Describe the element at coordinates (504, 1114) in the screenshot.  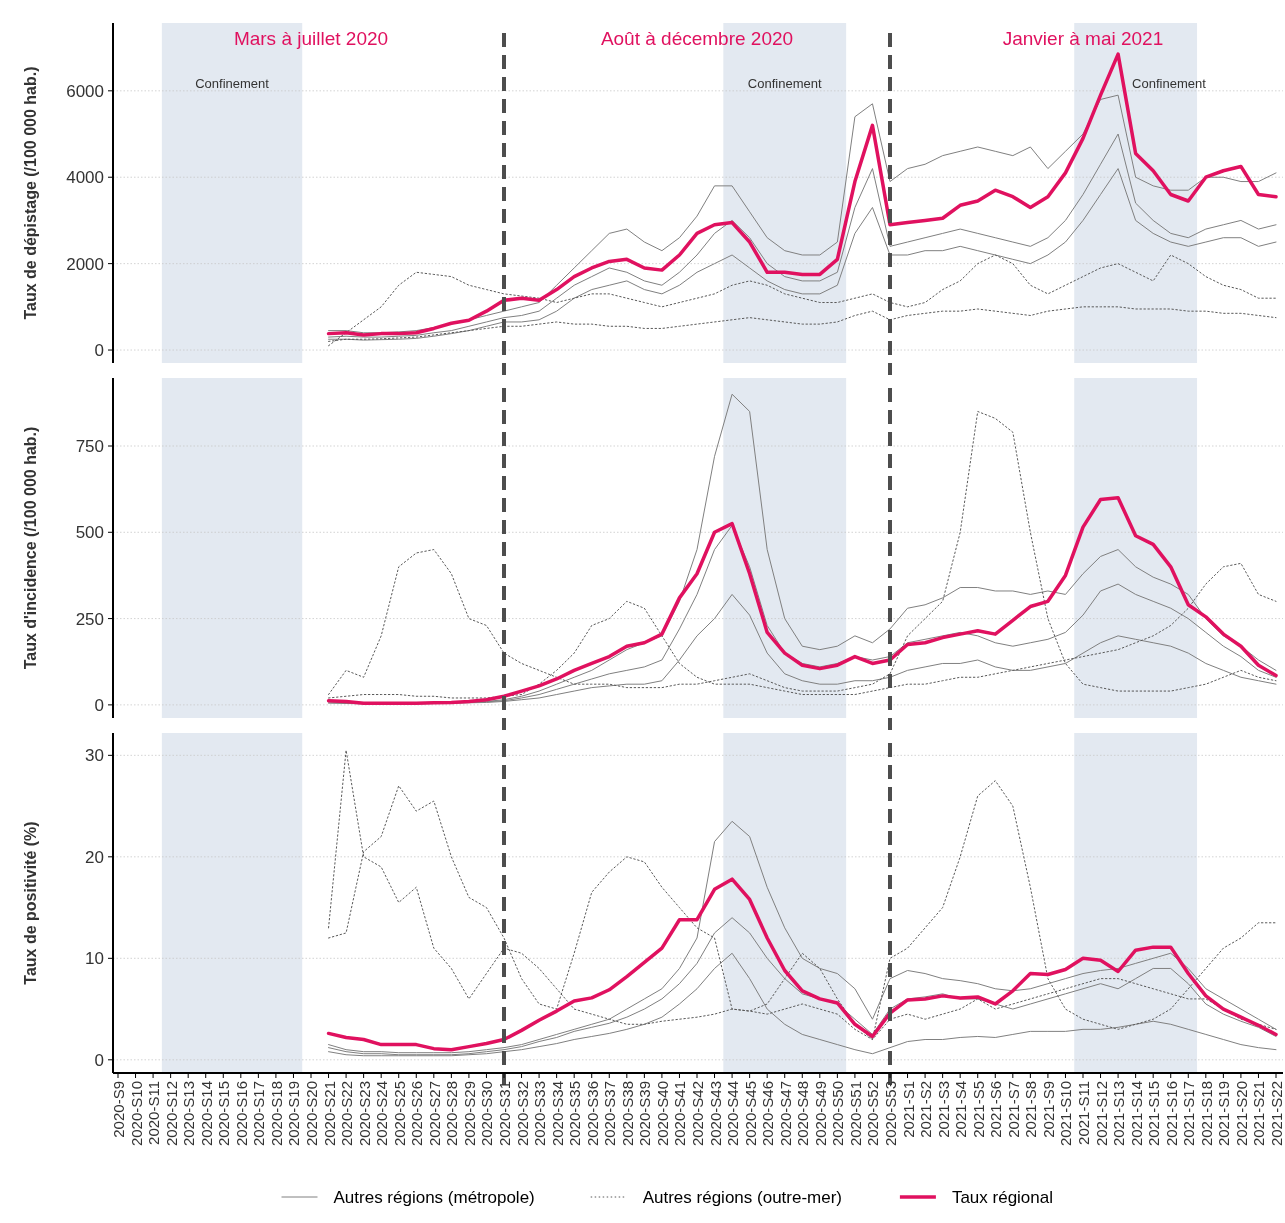
I see `x-tick-label: 2020-S31` at that location.